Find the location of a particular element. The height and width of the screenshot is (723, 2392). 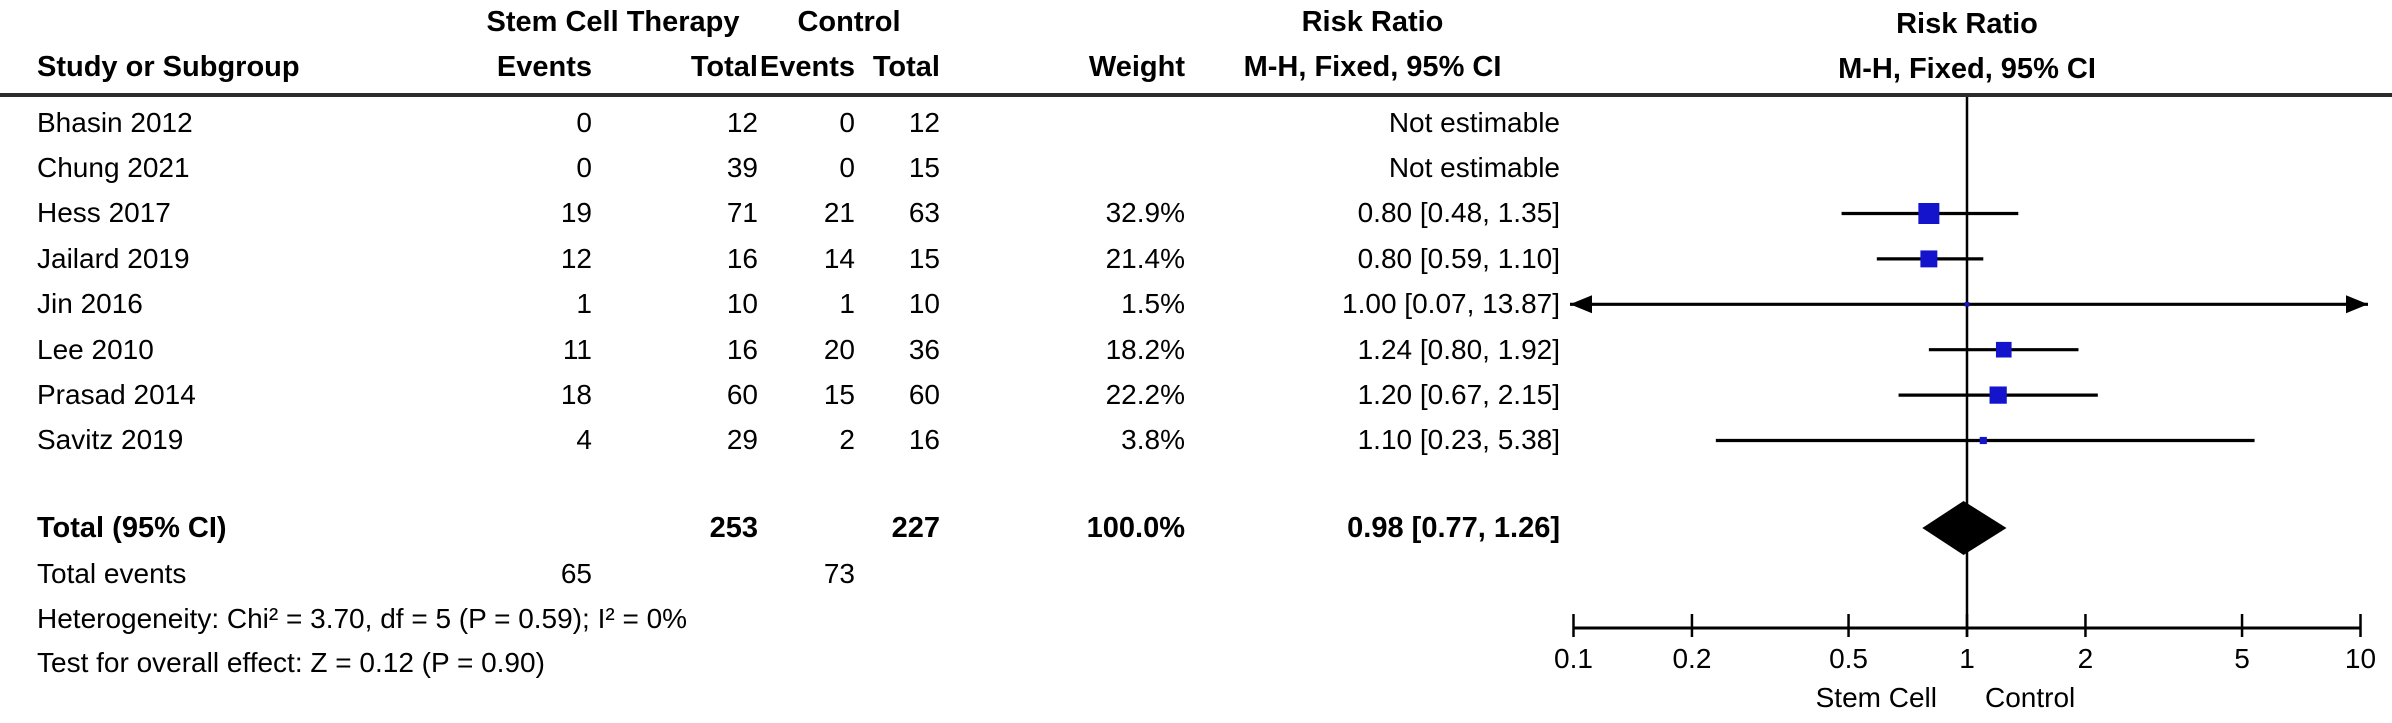

study-row: Chung 2021 0 39 0 15 Not estimable is located at coordinates (780, 167).